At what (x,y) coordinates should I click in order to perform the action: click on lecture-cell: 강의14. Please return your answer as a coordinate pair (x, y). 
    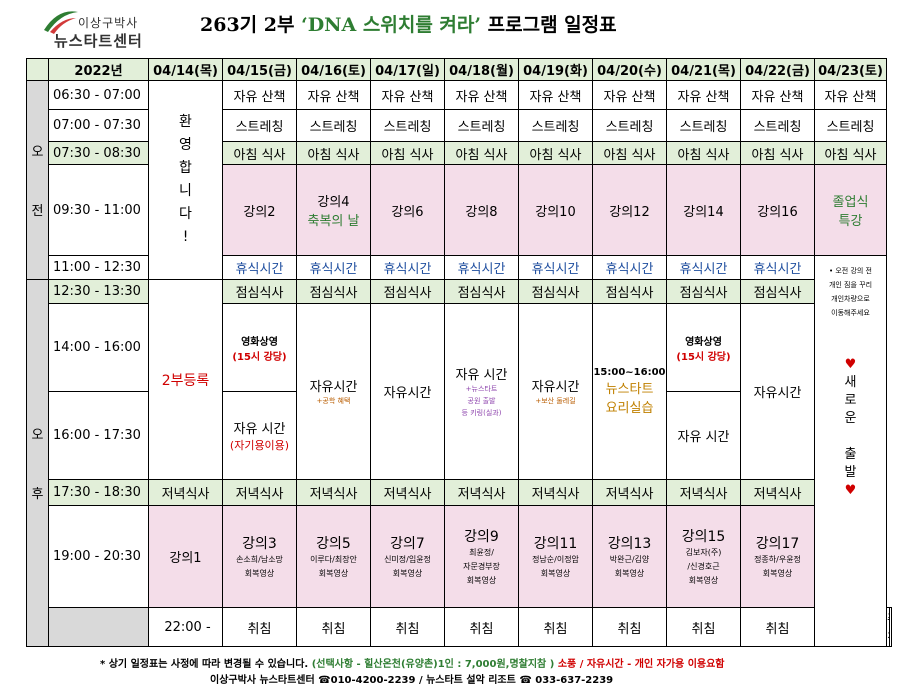
    Looking at the image, I should click on (703, 210).